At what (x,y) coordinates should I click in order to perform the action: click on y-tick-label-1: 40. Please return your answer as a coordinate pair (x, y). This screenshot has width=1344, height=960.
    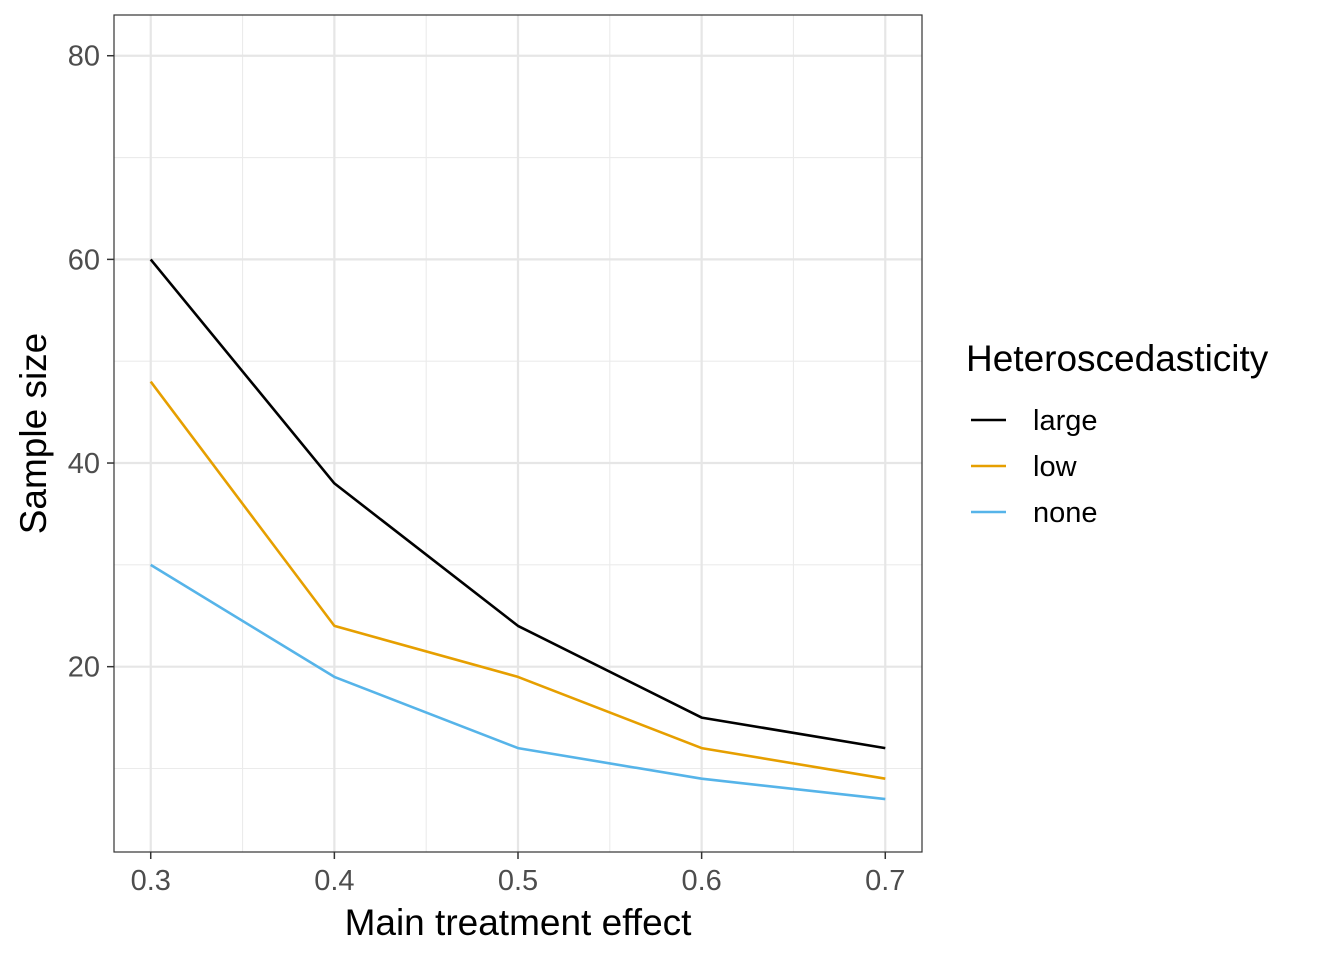
    Looking at the image, I should click on (84, 464).